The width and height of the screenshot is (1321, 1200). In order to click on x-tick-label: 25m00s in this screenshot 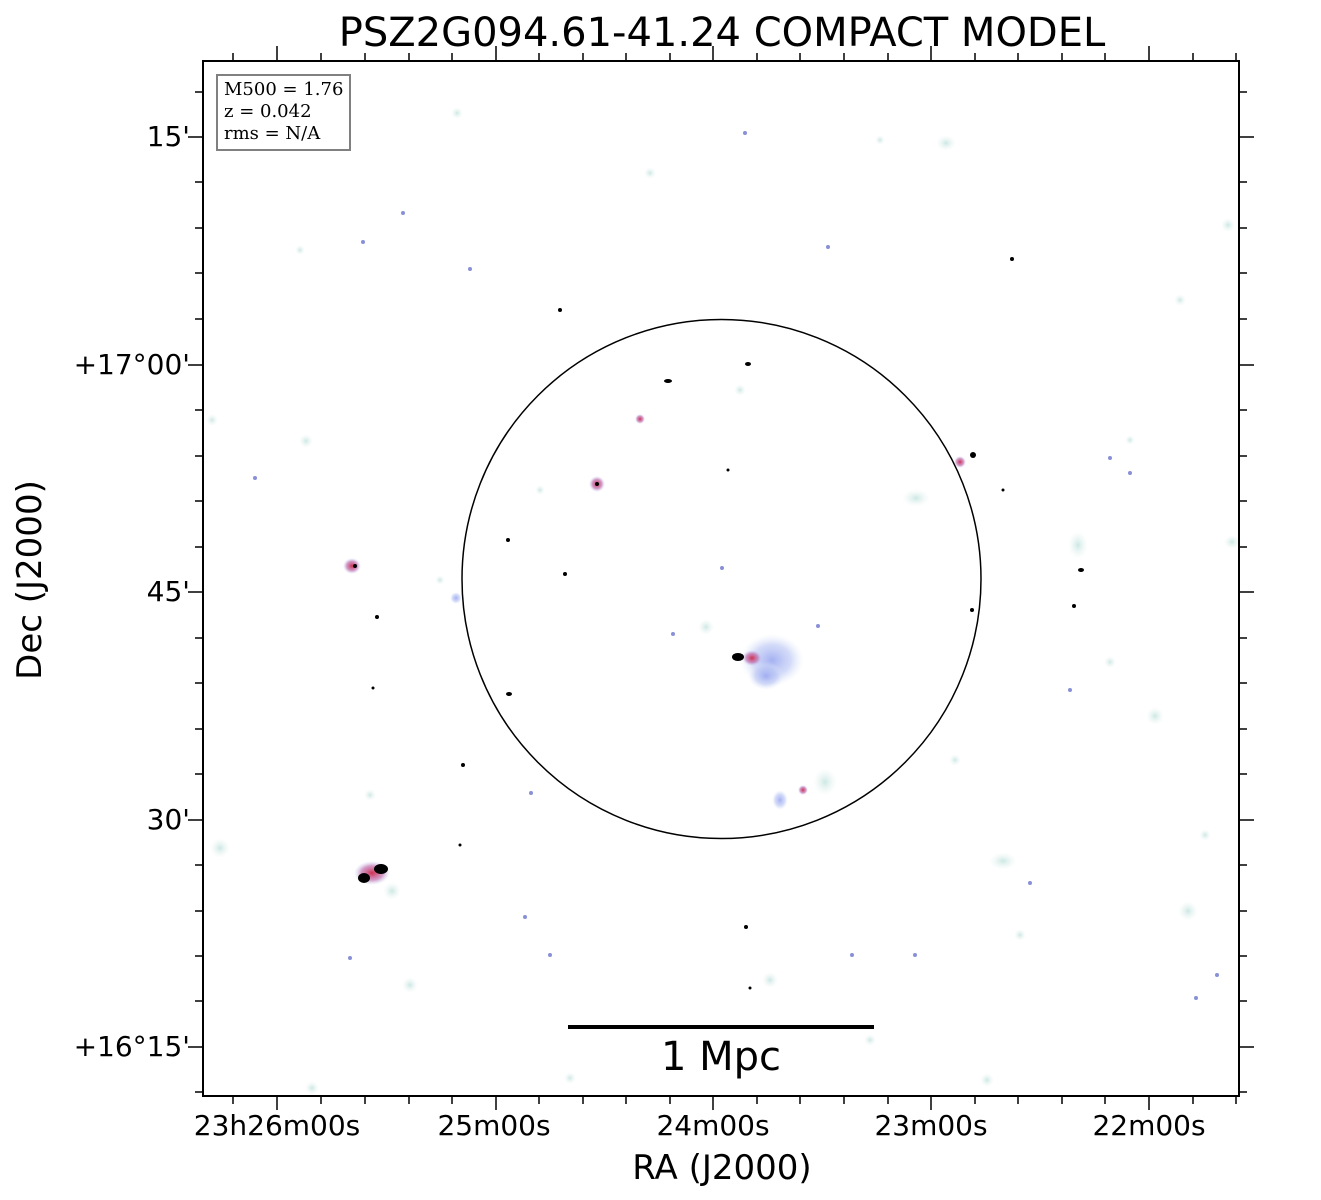, I will do `click(494, 1125)`.